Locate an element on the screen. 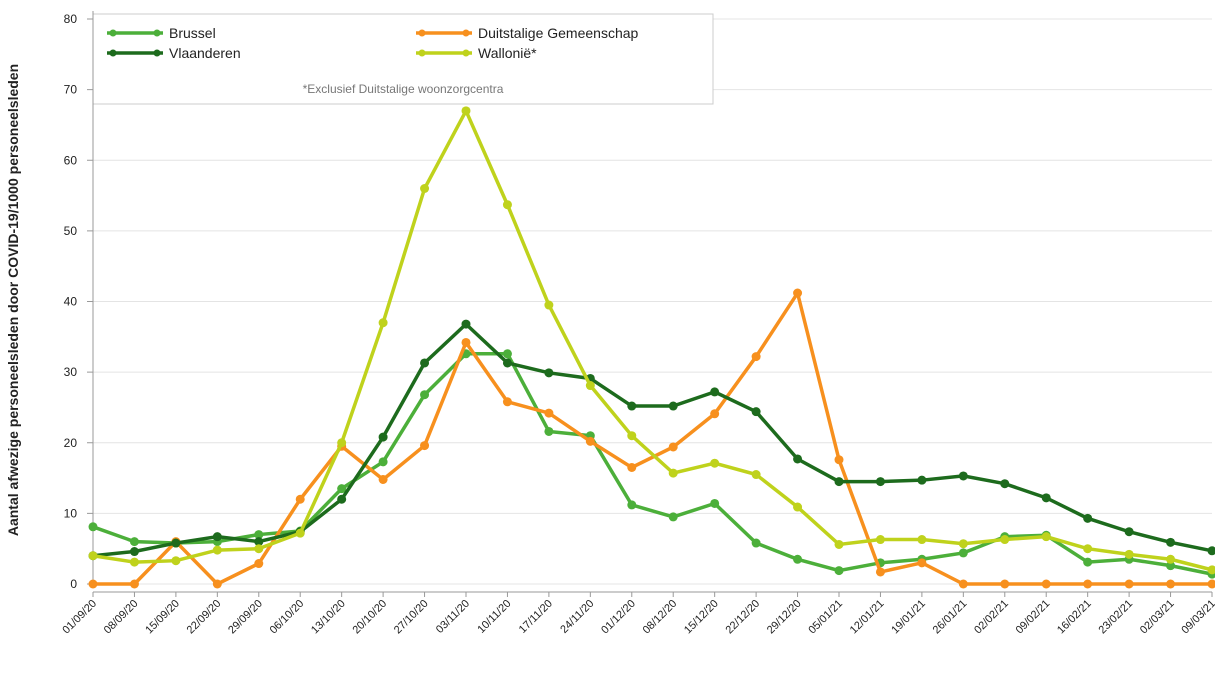 This screenshot has width=1215, height=684. y-tick-label: 80 is located at coordinates (71, 19).